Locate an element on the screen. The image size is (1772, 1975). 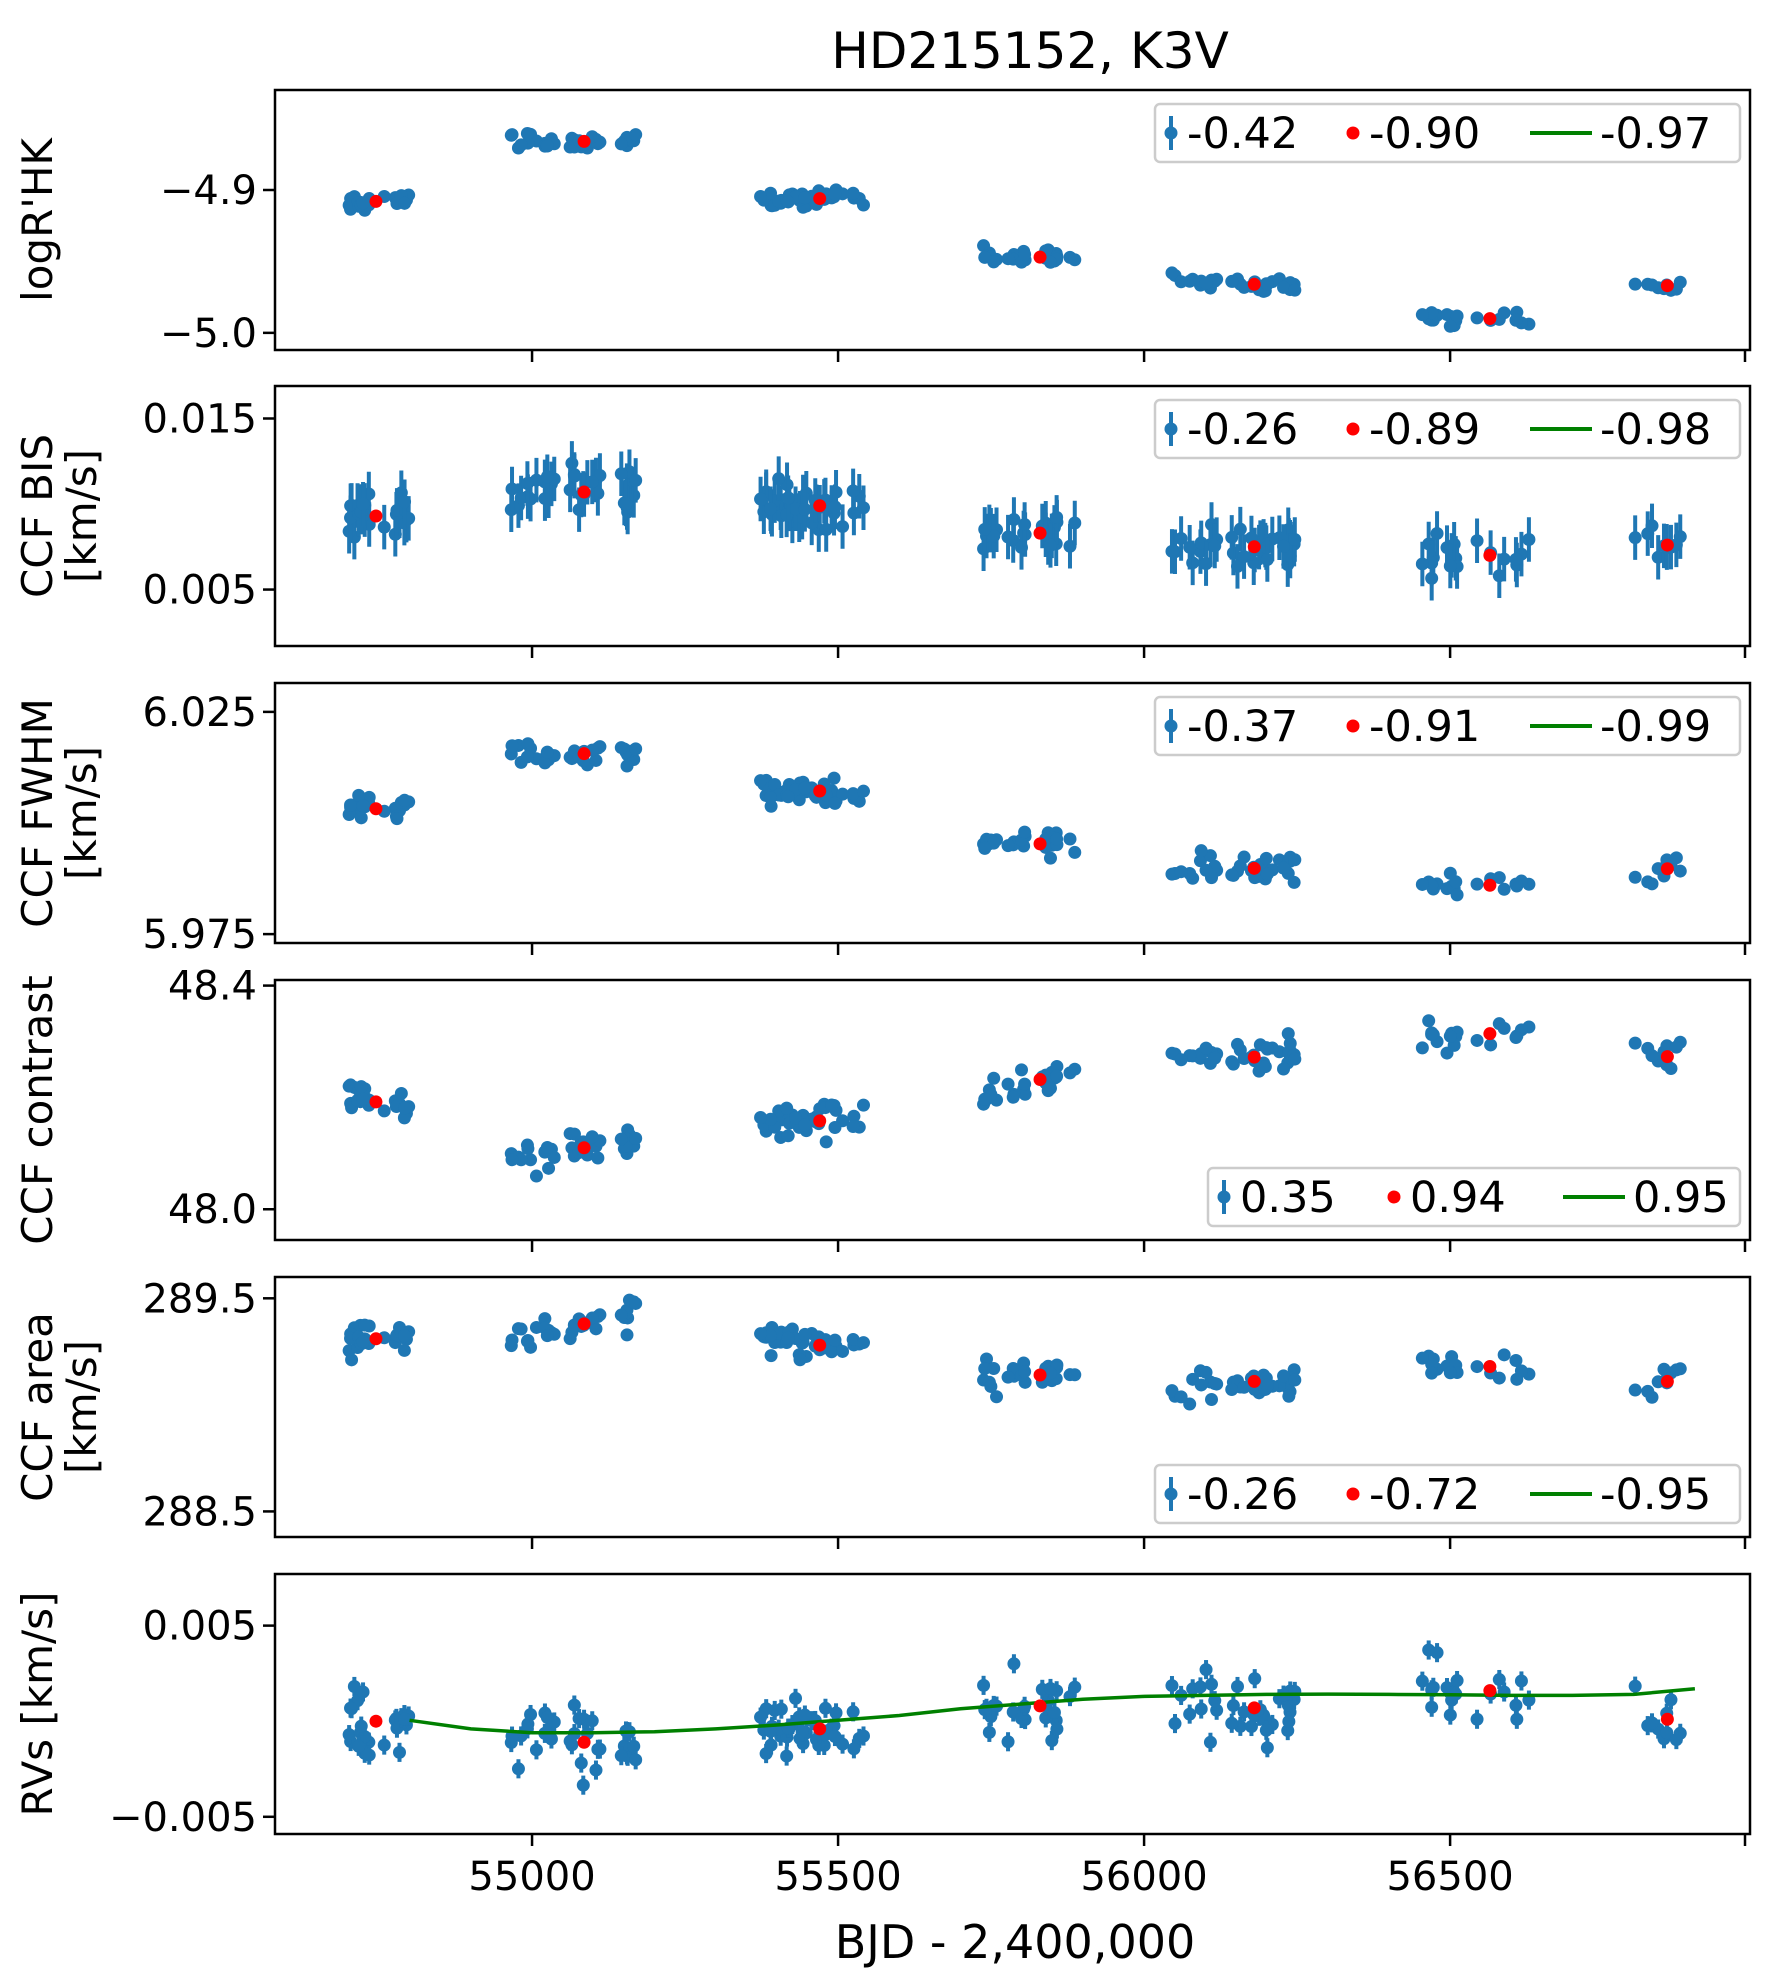
legend-label-fit: -0.99 is located at coordinates (1655, 727).